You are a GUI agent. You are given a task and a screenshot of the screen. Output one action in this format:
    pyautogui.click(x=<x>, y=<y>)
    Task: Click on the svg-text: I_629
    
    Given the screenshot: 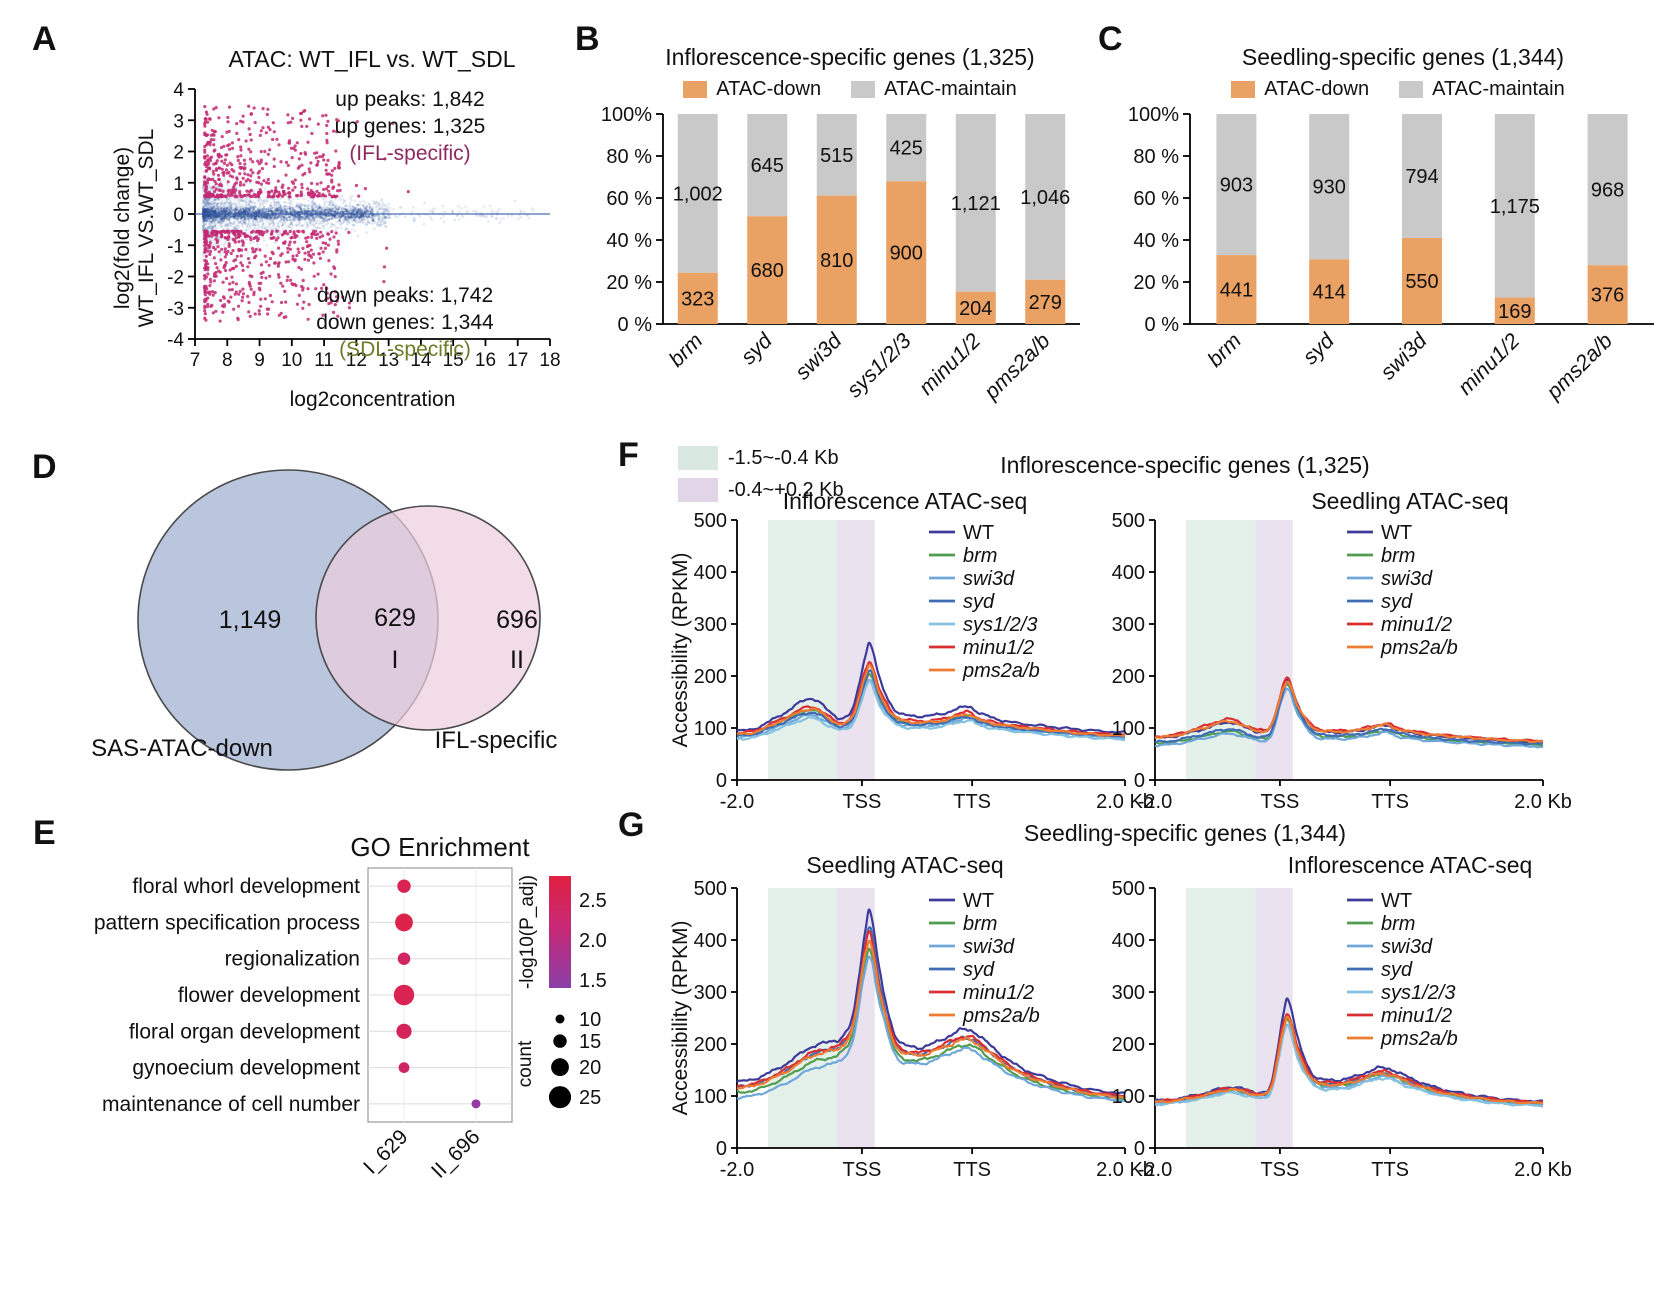 What is the action you would take?
    pyautogui.click(x=385, y=1151)
    